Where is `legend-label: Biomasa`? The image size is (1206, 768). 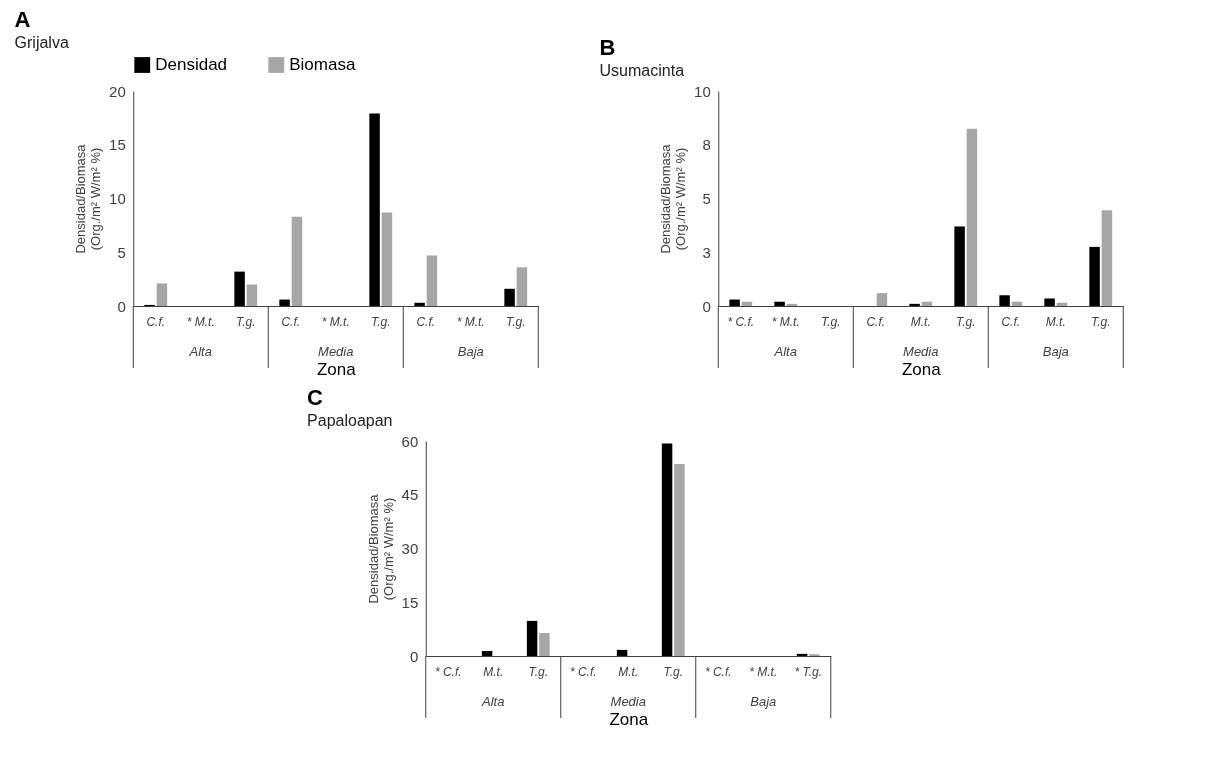 legend-label: Biomasa is located at coordinates (322, 64).